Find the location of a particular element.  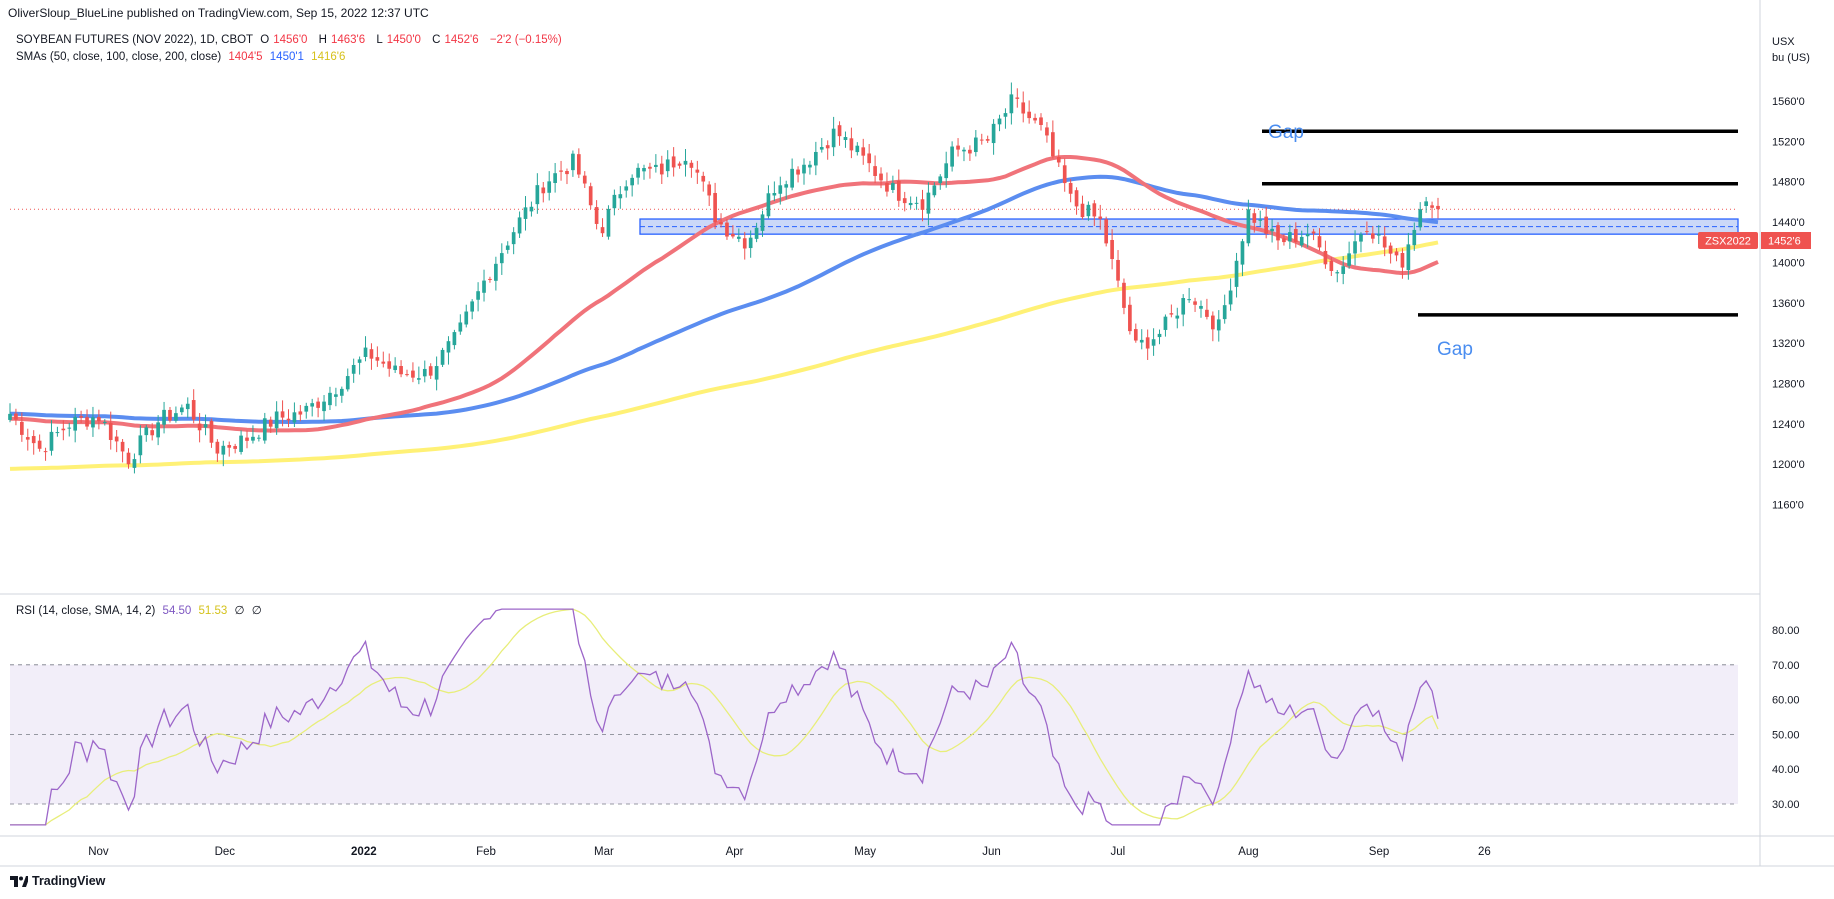

time-axis: Nov Dec 2022 Feb Mar Apr May Jun Jul Aug Sep 26 is located at coordinates (789, 852).